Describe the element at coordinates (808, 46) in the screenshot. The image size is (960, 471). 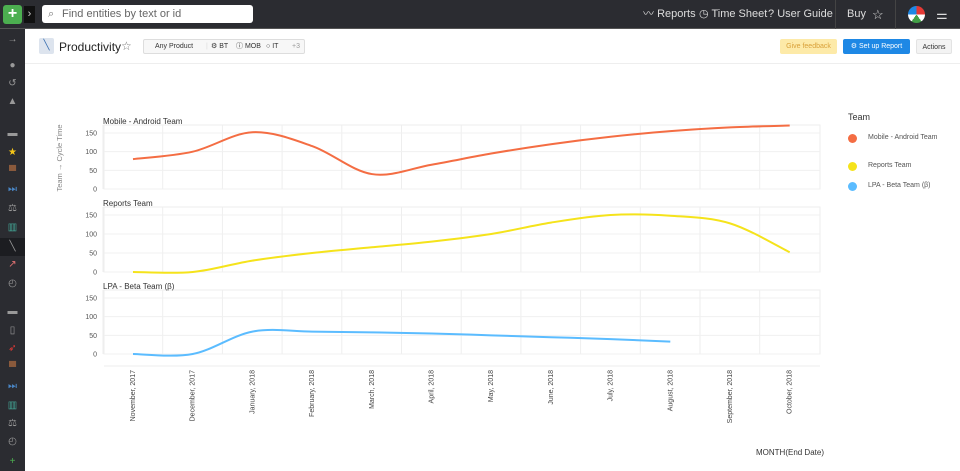
I see `give-feedback-button: Give feedback` at that location.